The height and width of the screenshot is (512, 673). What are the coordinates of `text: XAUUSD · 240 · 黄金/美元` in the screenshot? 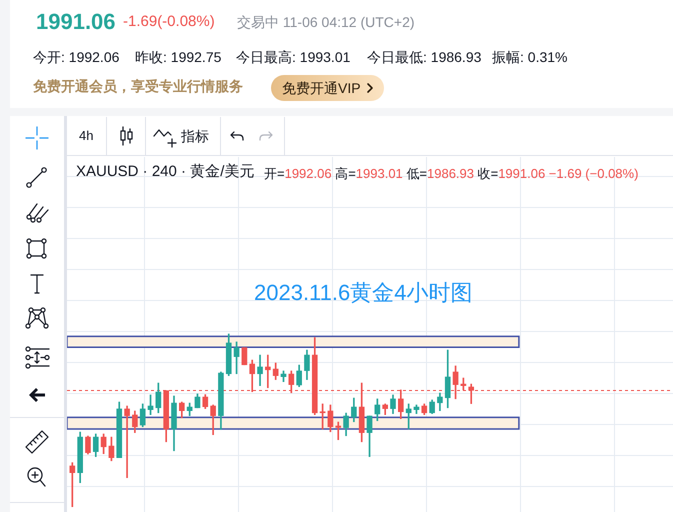 It's located at (165, 171).